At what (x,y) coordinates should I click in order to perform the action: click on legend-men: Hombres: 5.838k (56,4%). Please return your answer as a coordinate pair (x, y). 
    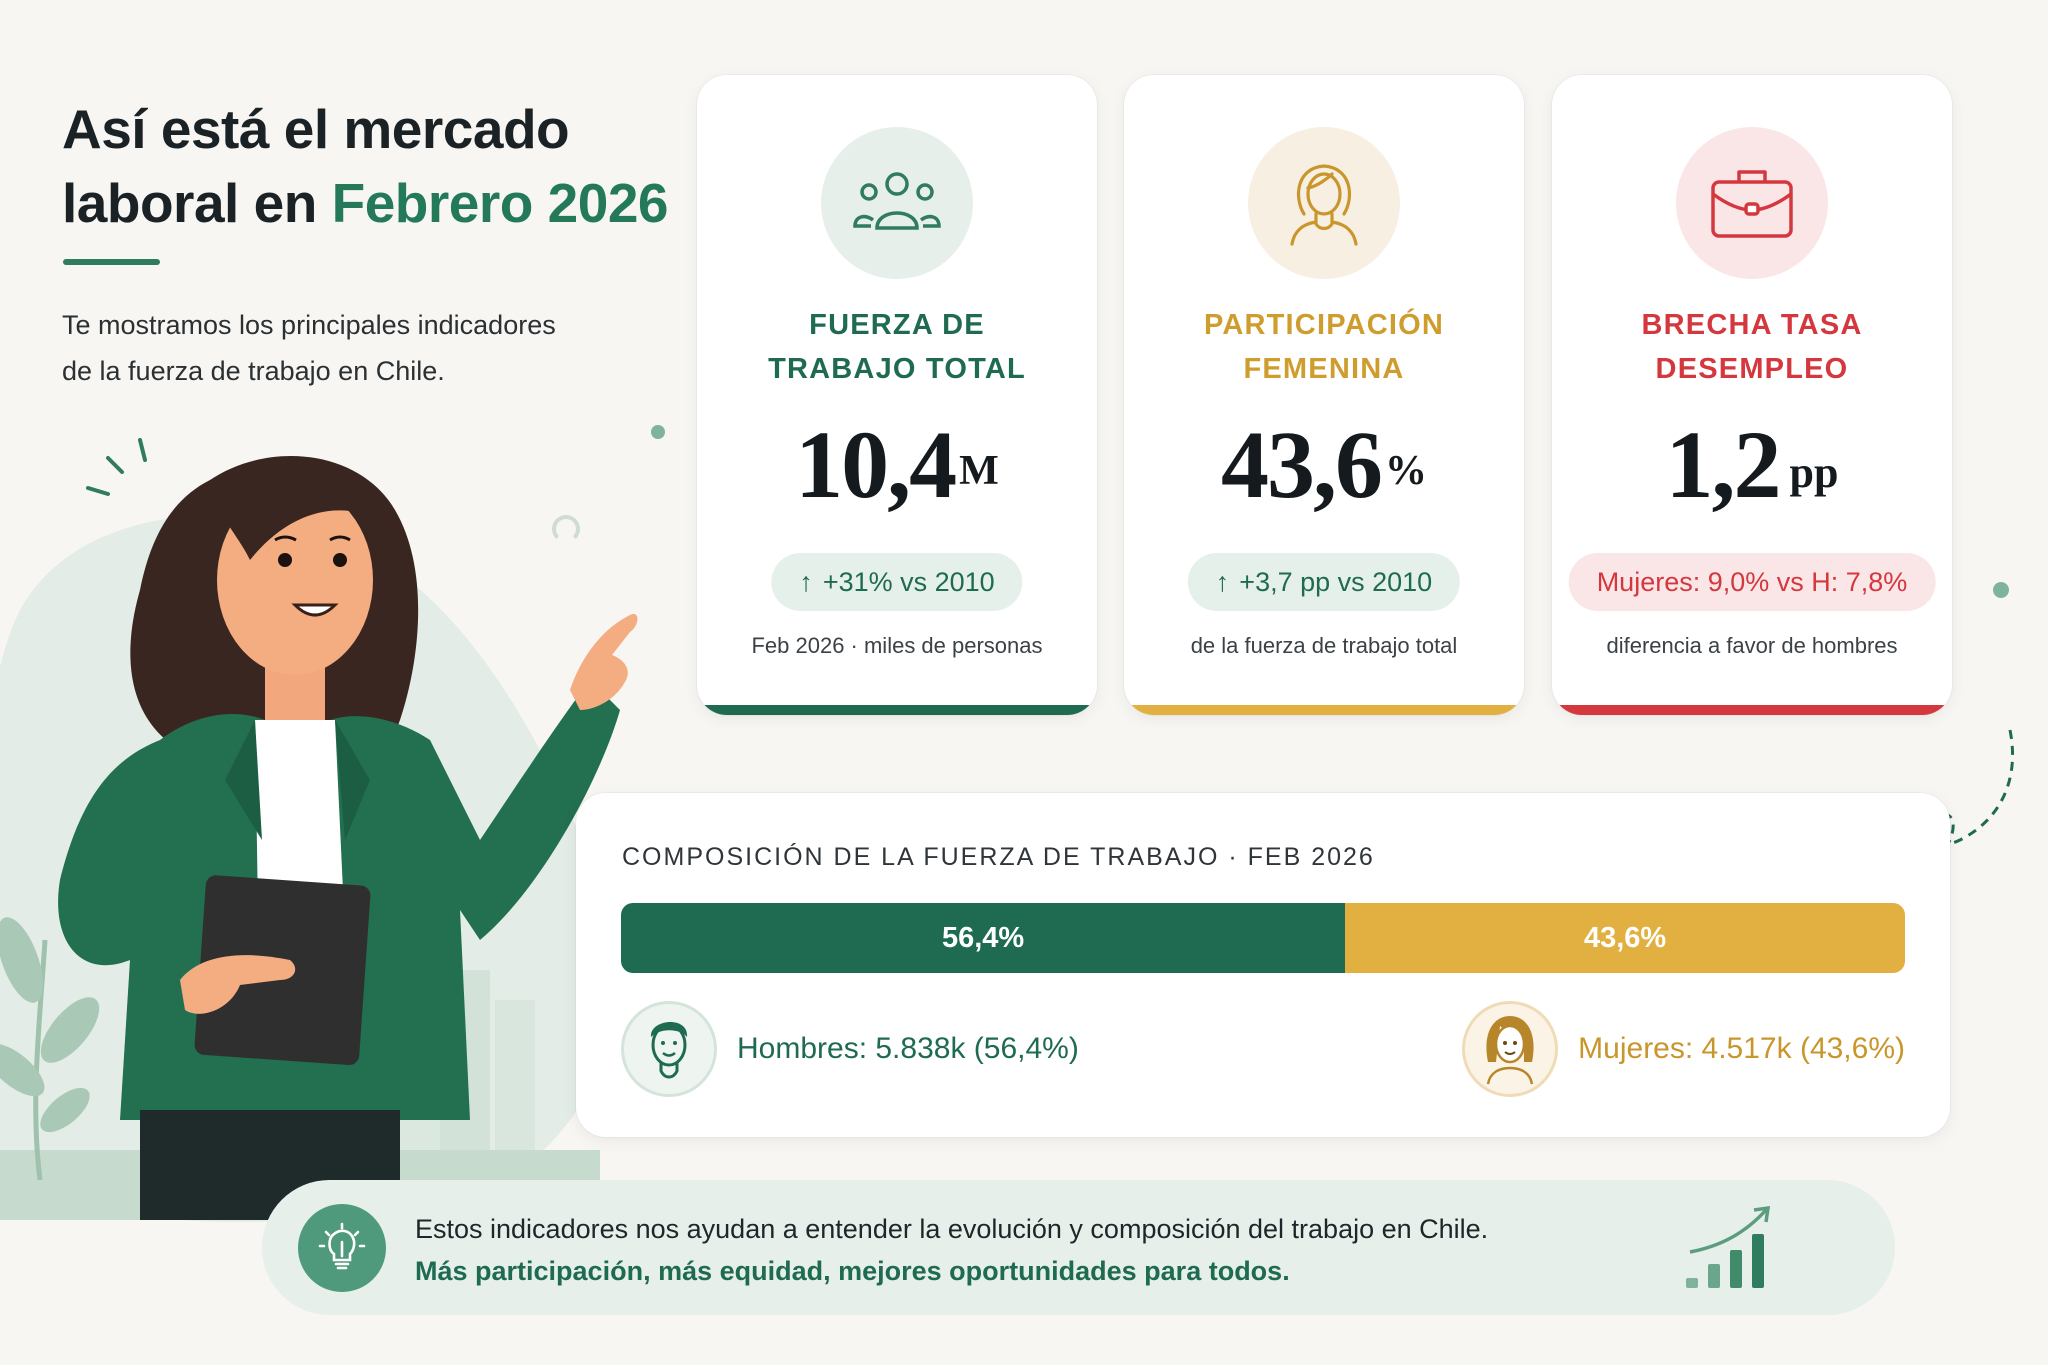
    Looking at the image, I should click on (850, 1049).